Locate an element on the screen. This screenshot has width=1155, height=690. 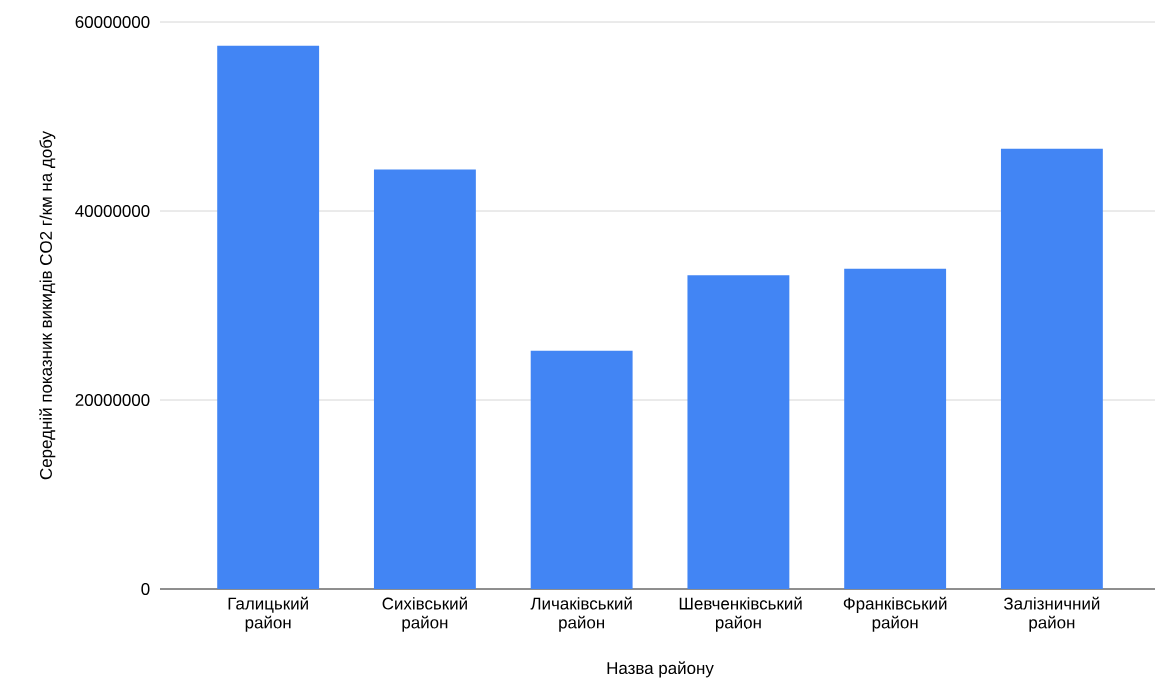
x-tick-label: Залізничний район is located at coordinates (1051, 614).